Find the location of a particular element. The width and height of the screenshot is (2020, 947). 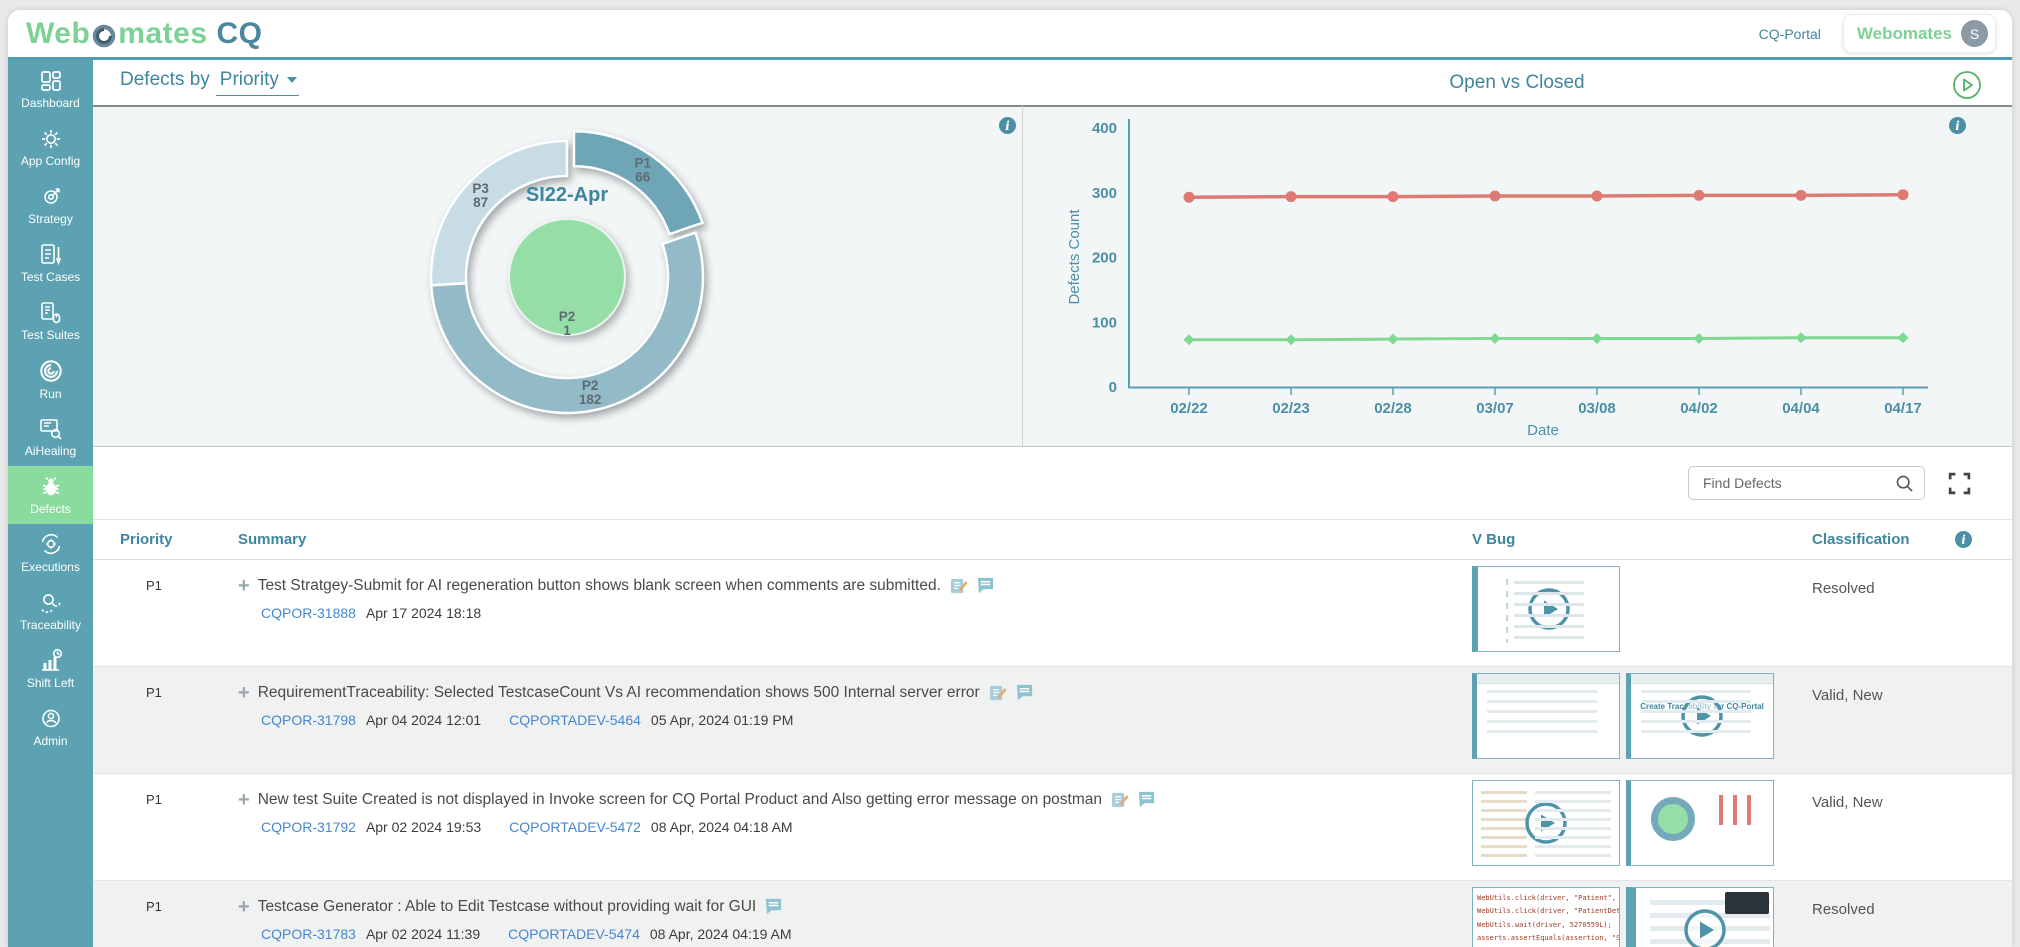

sidebar-item-test-suites: Test Suites is located at coordinates (50, 321).